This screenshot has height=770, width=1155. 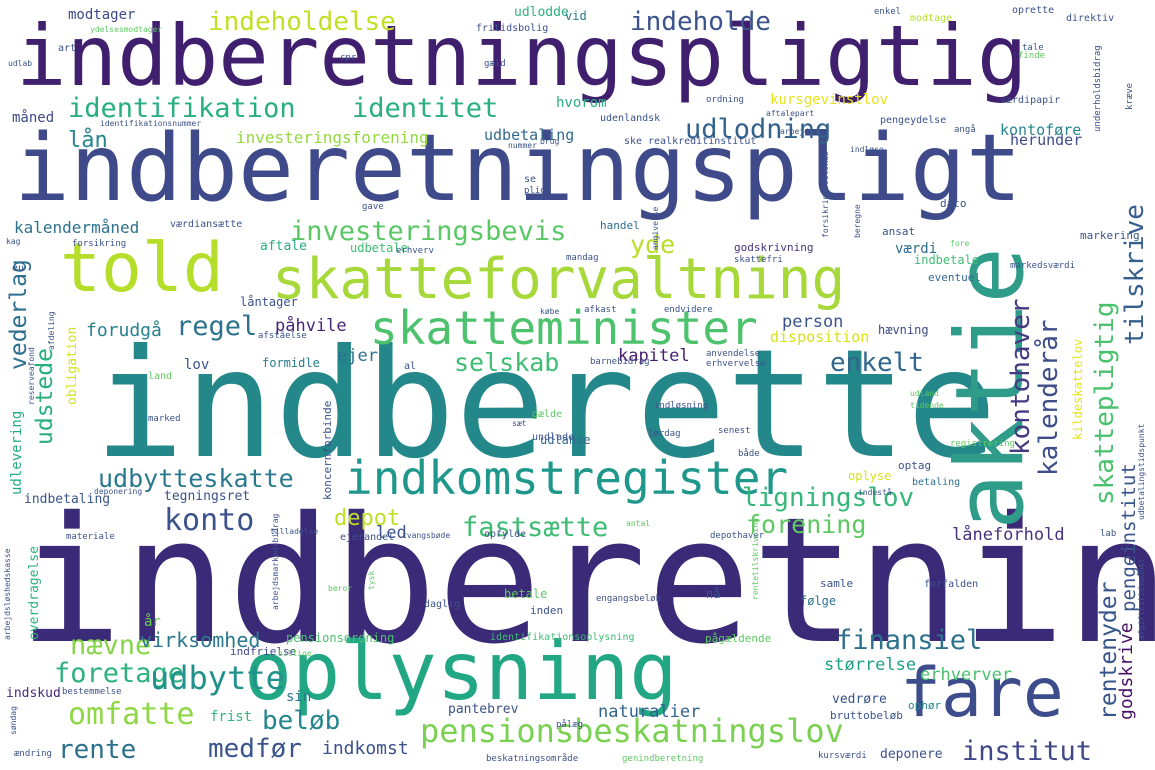 I want to click on word-barnebidrag: barnebidrag, so click(x=620, y=362).